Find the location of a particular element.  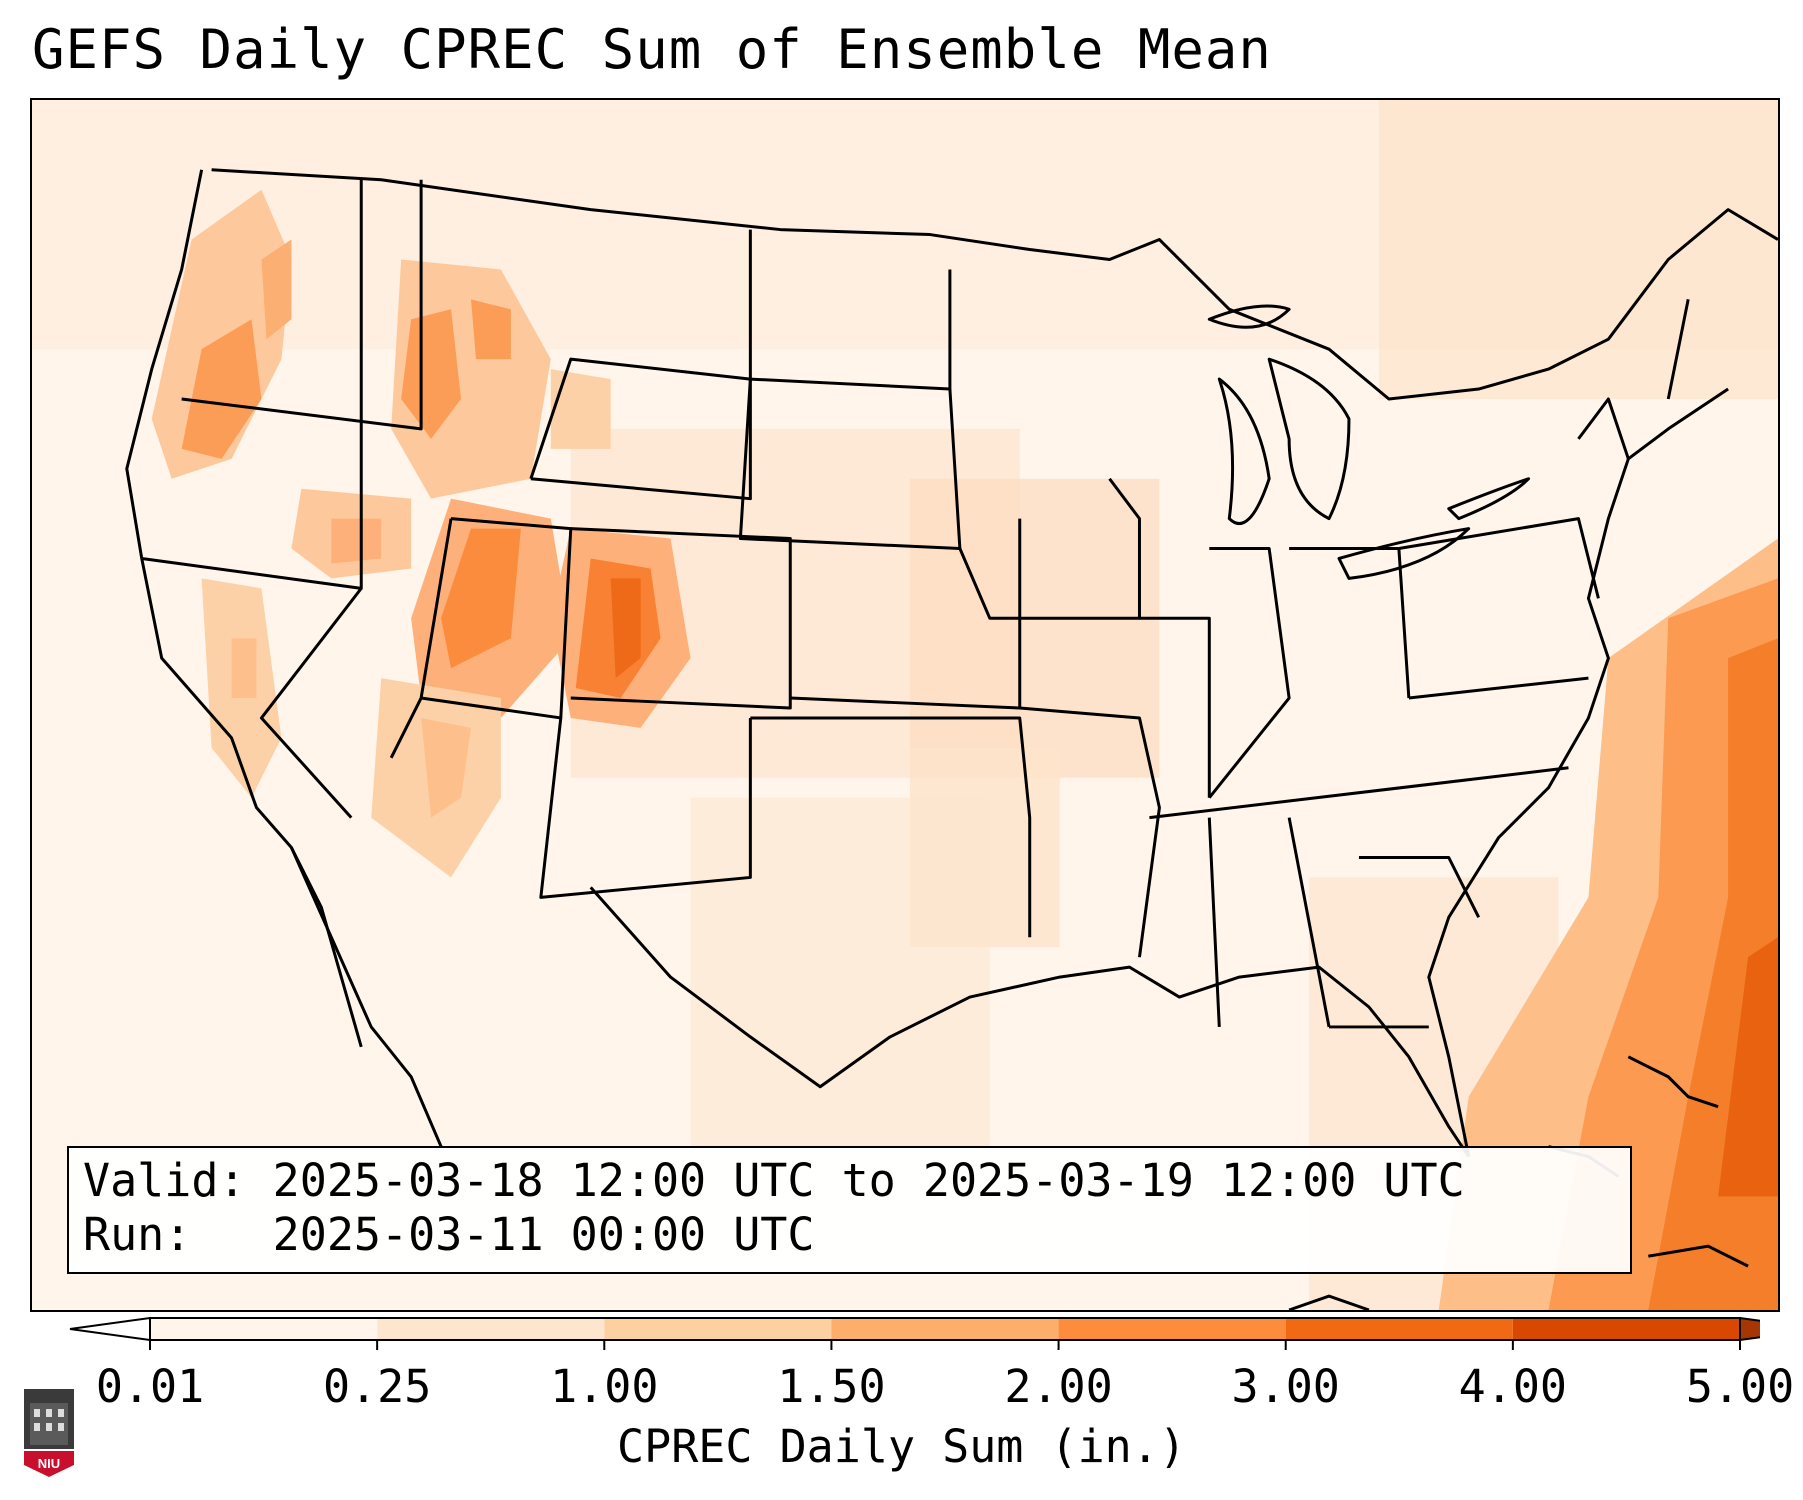

colorbar-extend-low is located at coordinates (110, 1329).